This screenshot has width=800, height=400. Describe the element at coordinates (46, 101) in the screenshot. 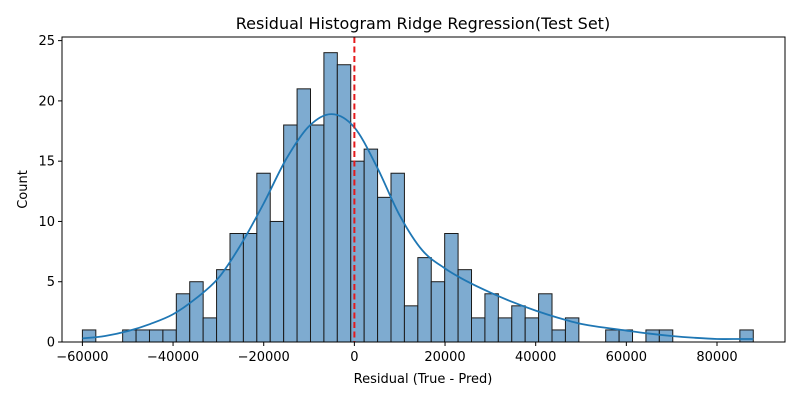

I see `y-tick-label: 20` at that location.